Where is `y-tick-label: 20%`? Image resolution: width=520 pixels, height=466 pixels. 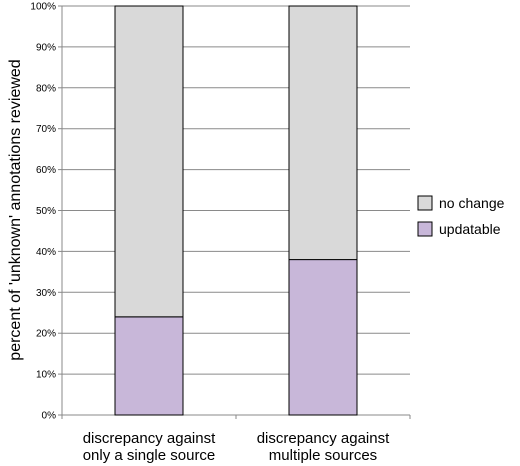 y-tick-label: 20% is located at coordinates (46, 334).